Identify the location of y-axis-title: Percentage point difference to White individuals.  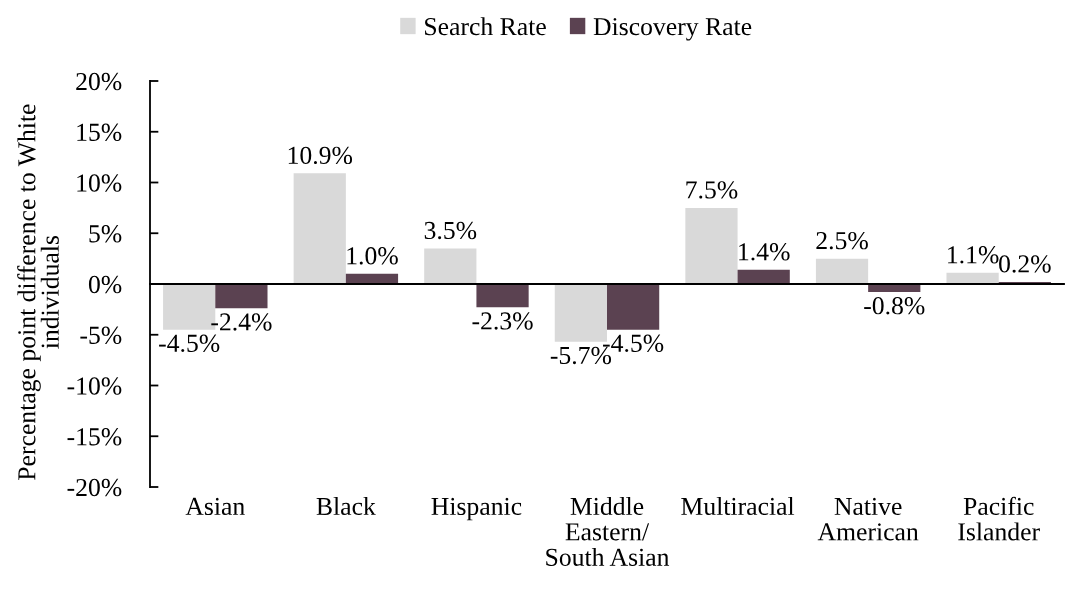
(38, 292).